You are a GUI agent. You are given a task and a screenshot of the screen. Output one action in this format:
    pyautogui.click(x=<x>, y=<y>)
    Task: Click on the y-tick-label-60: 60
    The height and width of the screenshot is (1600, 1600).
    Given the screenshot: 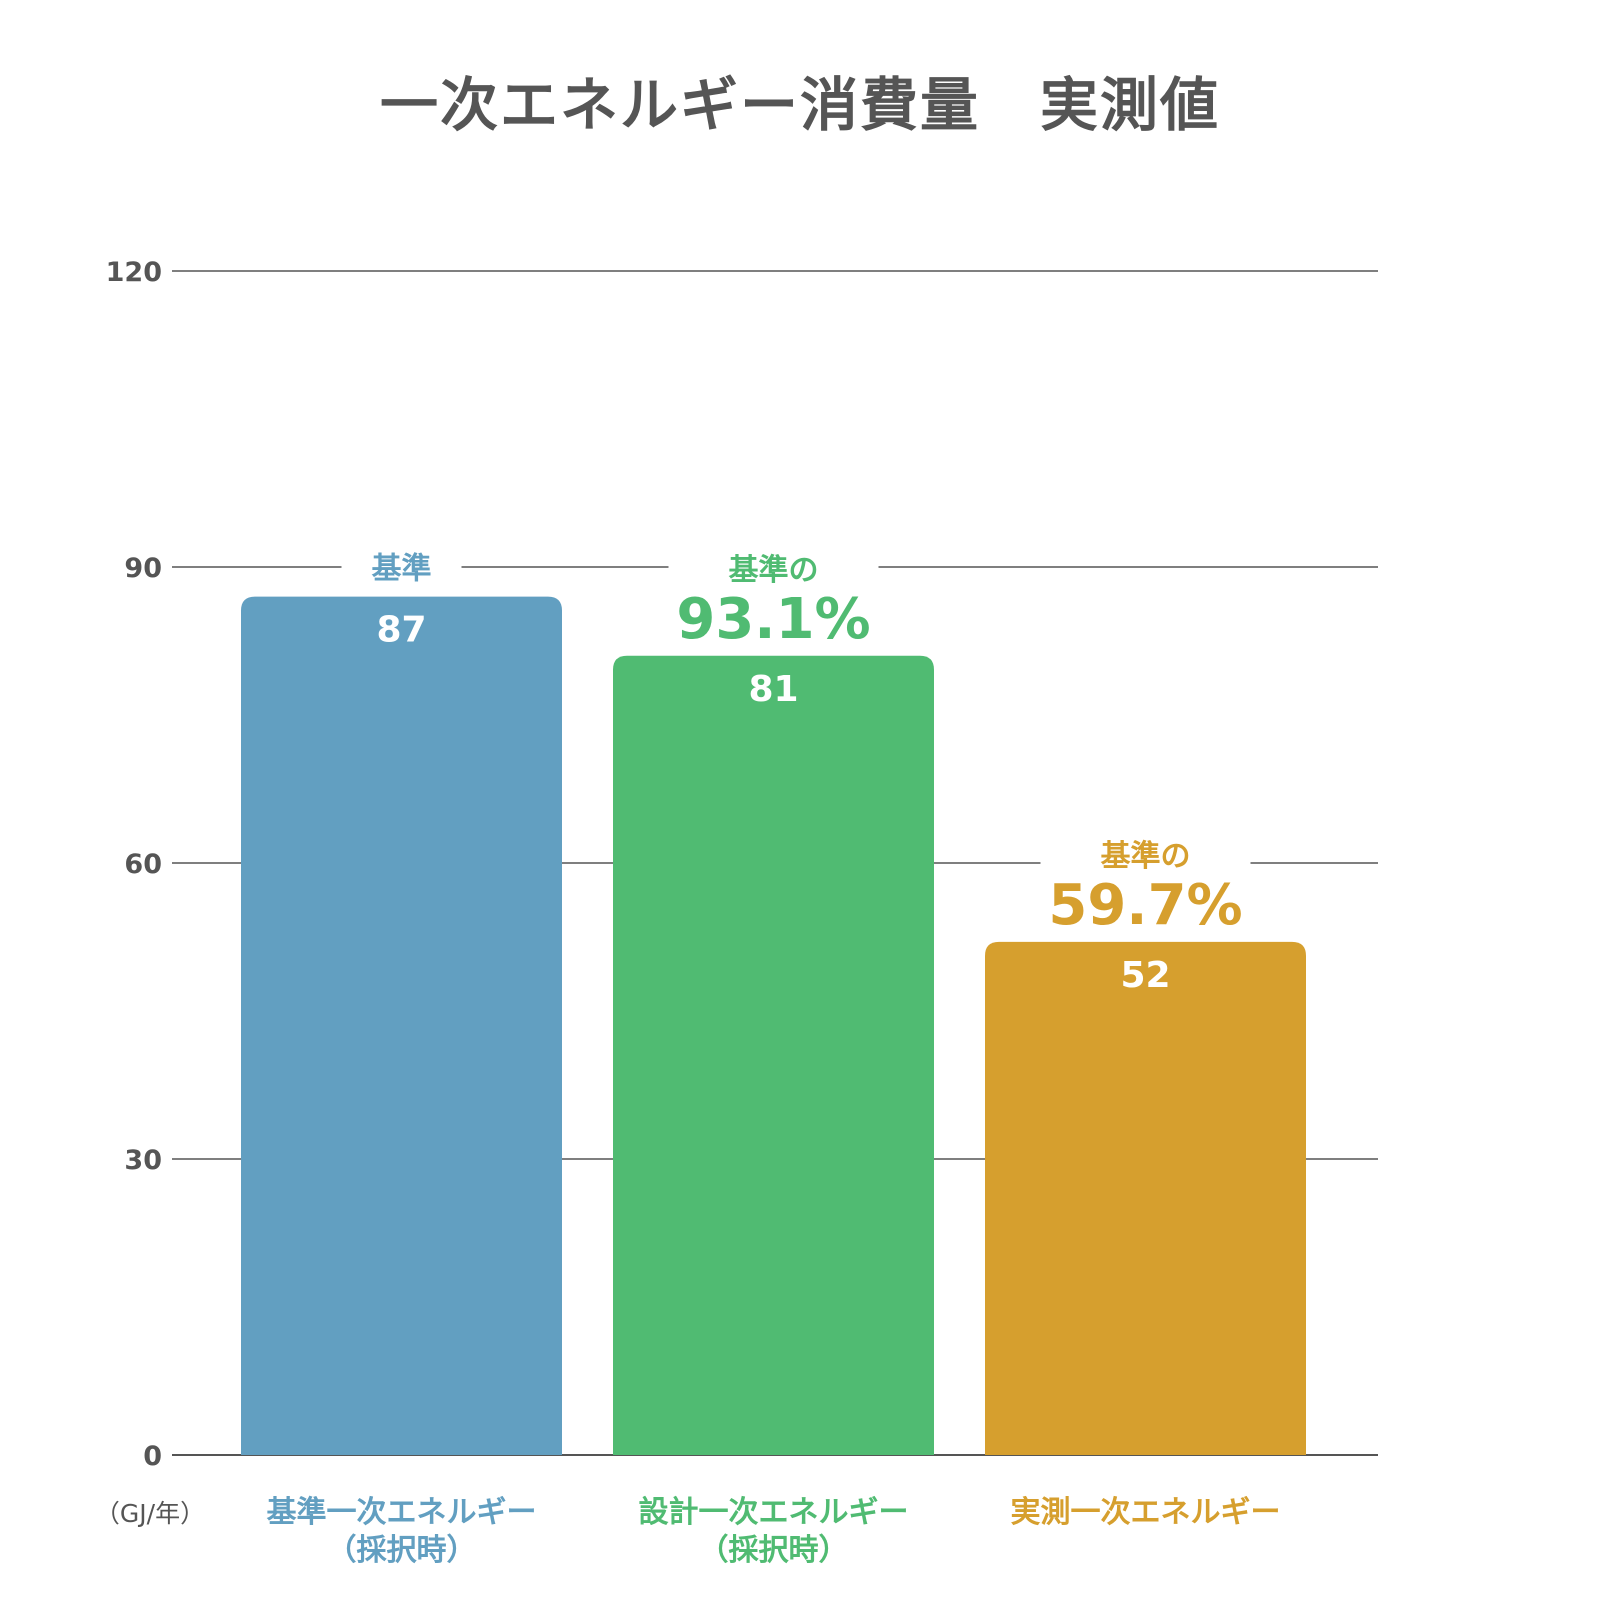 What is the action you would take?
    pyautogui.click(x=143, y=864)
    